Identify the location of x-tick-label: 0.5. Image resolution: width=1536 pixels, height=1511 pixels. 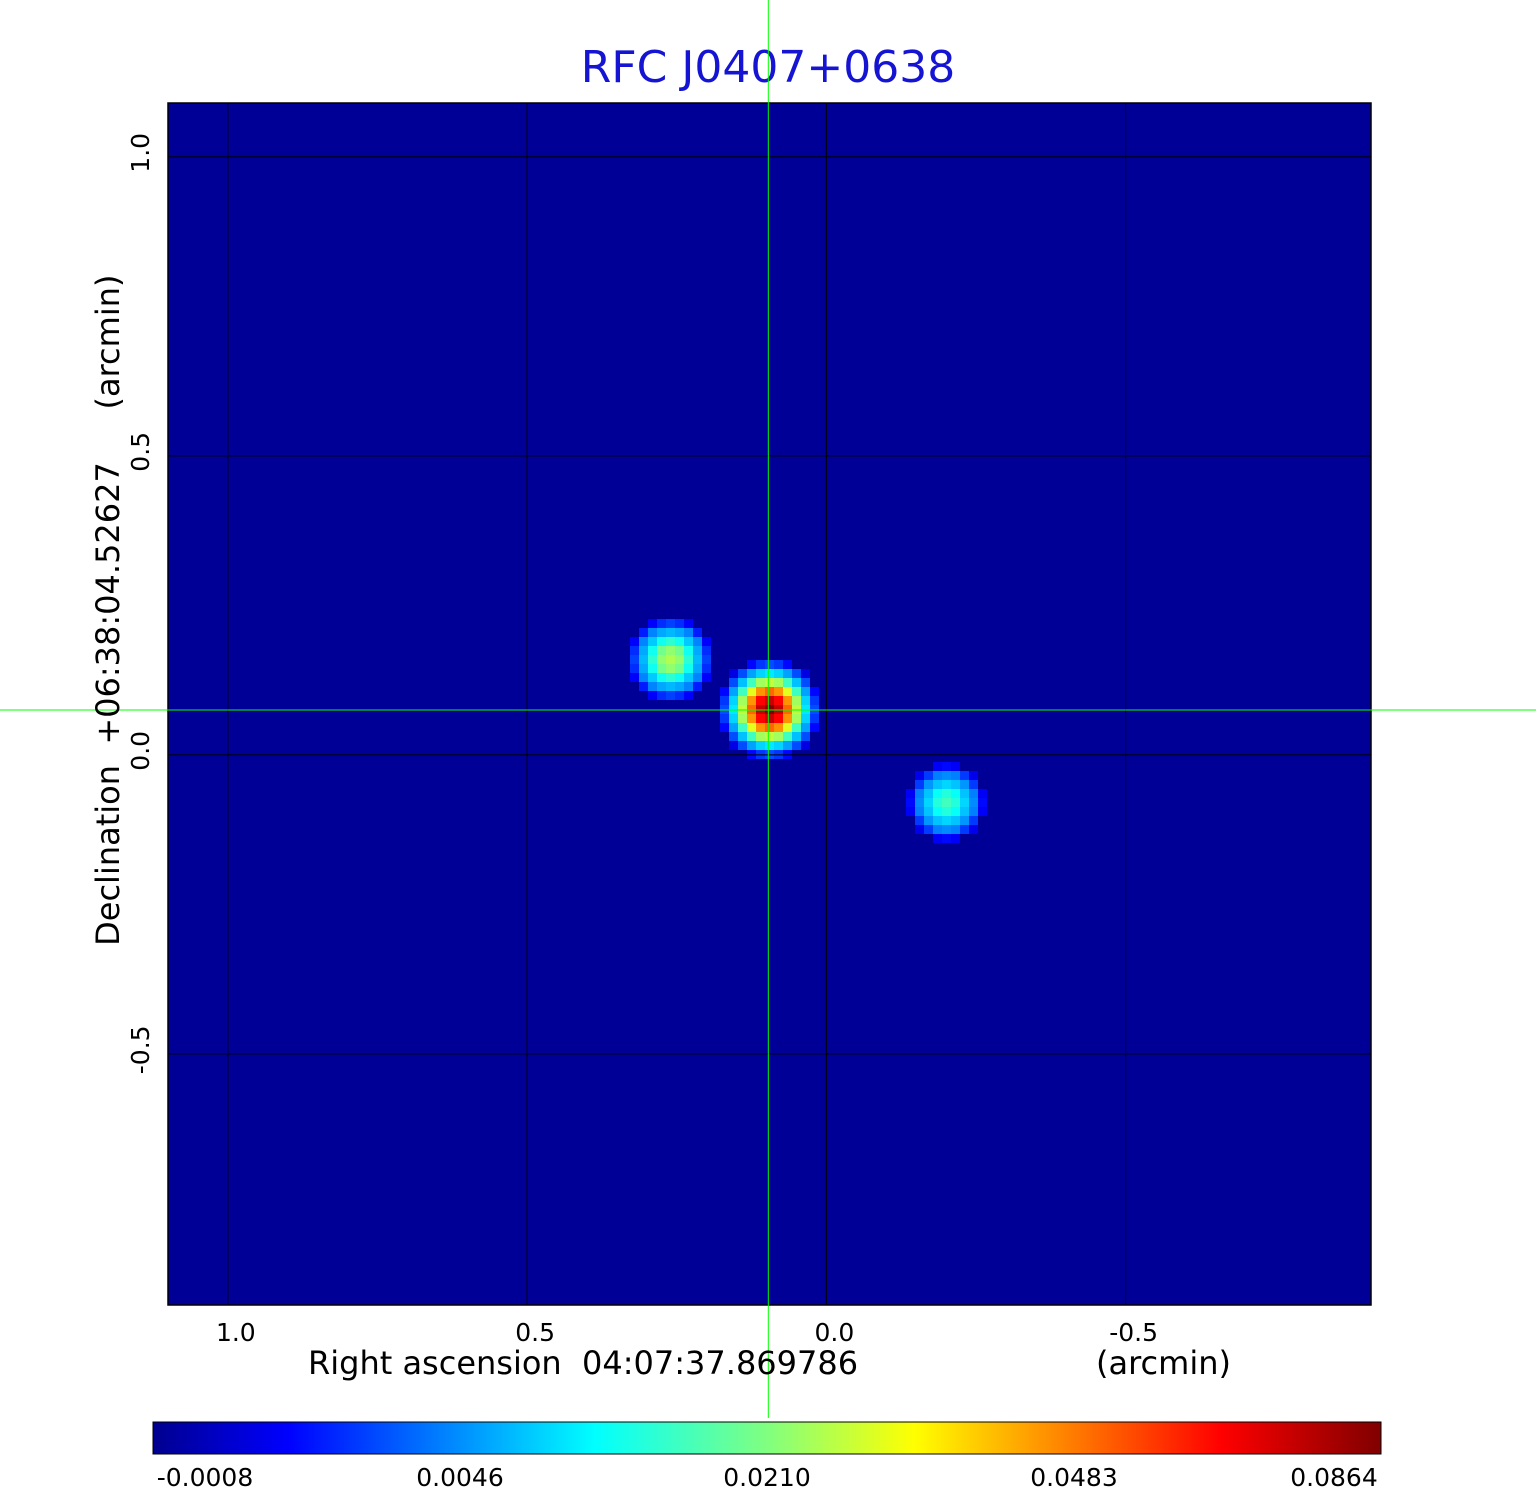
(535, 1332).